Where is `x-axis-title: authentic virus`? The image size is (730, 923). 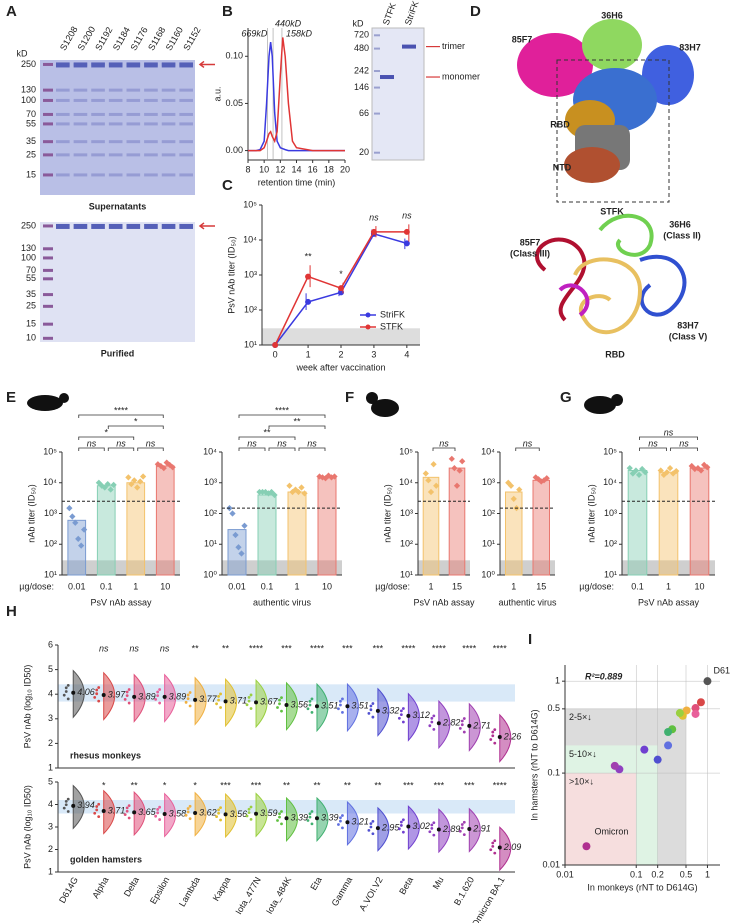 x-axis-title: authentic virus is located at coordinates (527, 602).